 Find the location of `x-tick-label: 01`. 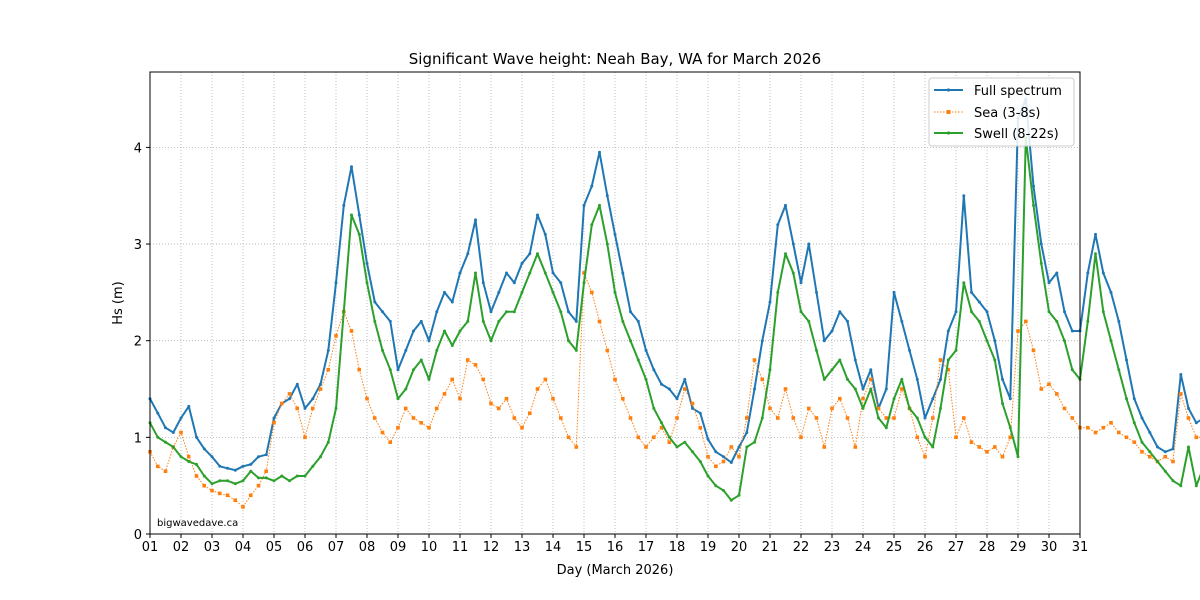

x-tick-label: 01 is located at coordinates (150, 547).